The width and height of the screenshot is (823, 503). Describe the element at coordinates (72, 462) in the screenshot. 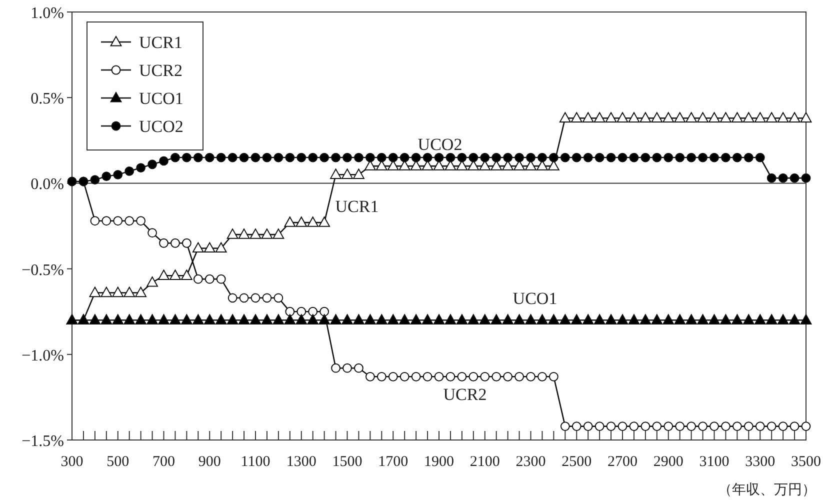

I see `x-tick-label: 300` at that location.